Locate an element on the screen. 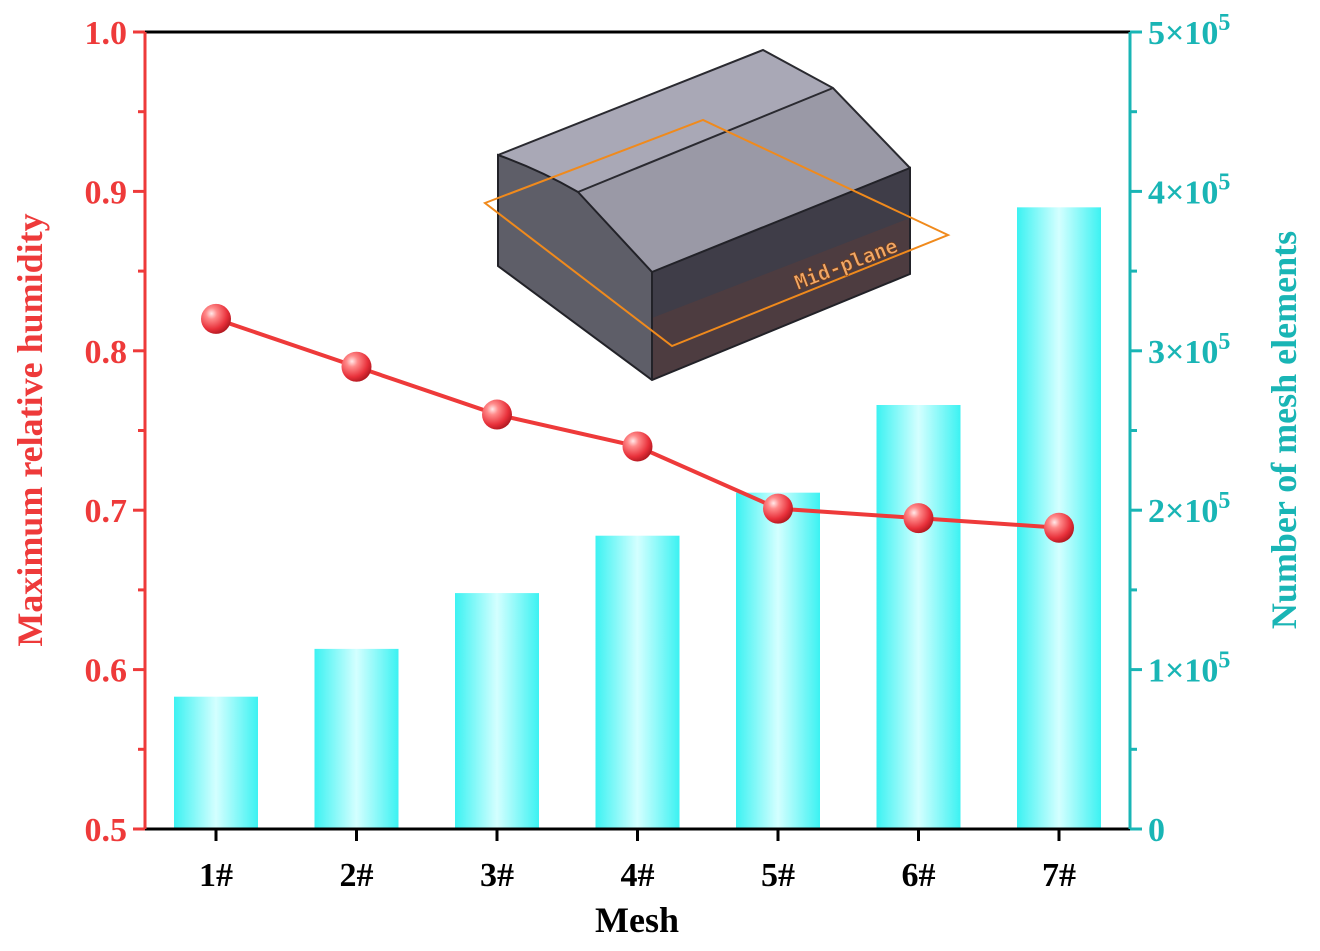  x-tick-label: 7# is located at coordinates (1059, 875).